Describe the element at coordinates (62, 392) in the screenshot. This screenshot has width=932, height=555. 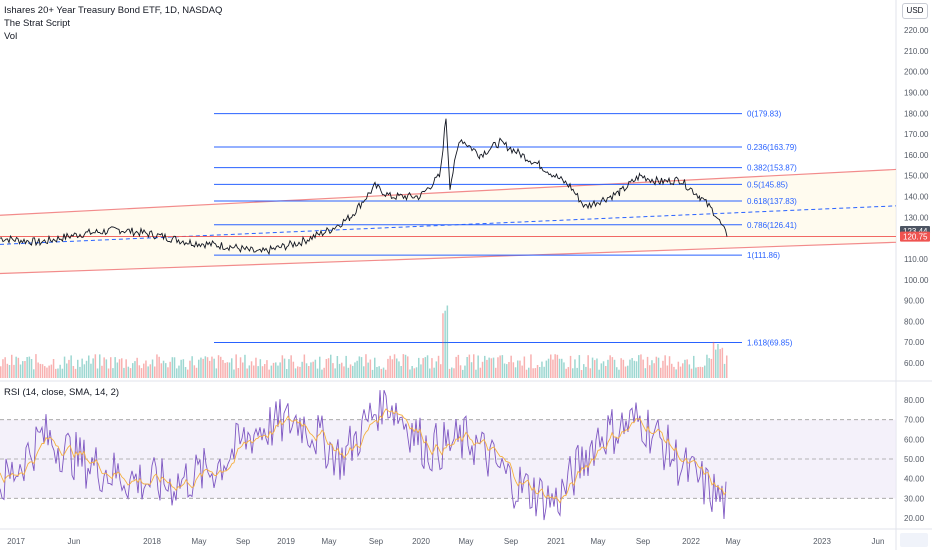
I see `rsi-legend: RSI (14, close, SMA, 14, 2)` at that location.